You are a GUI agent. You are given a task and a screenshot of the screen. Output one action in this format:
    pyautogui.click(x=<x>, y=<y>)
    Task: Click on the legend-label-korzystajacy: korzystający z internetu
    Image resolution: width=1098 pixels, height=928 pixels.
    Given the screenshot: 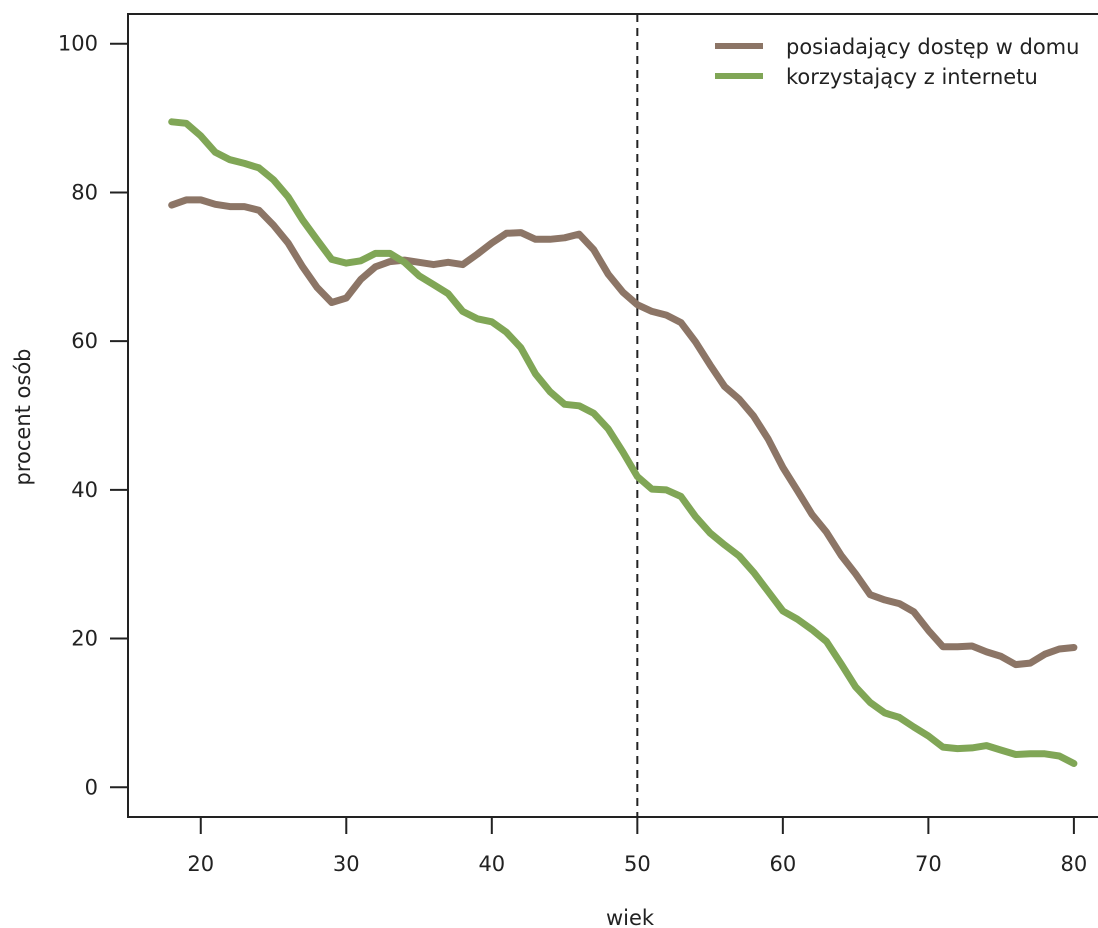 What is the action you would take?
    pyautogui.click(x=912, y=77)
    